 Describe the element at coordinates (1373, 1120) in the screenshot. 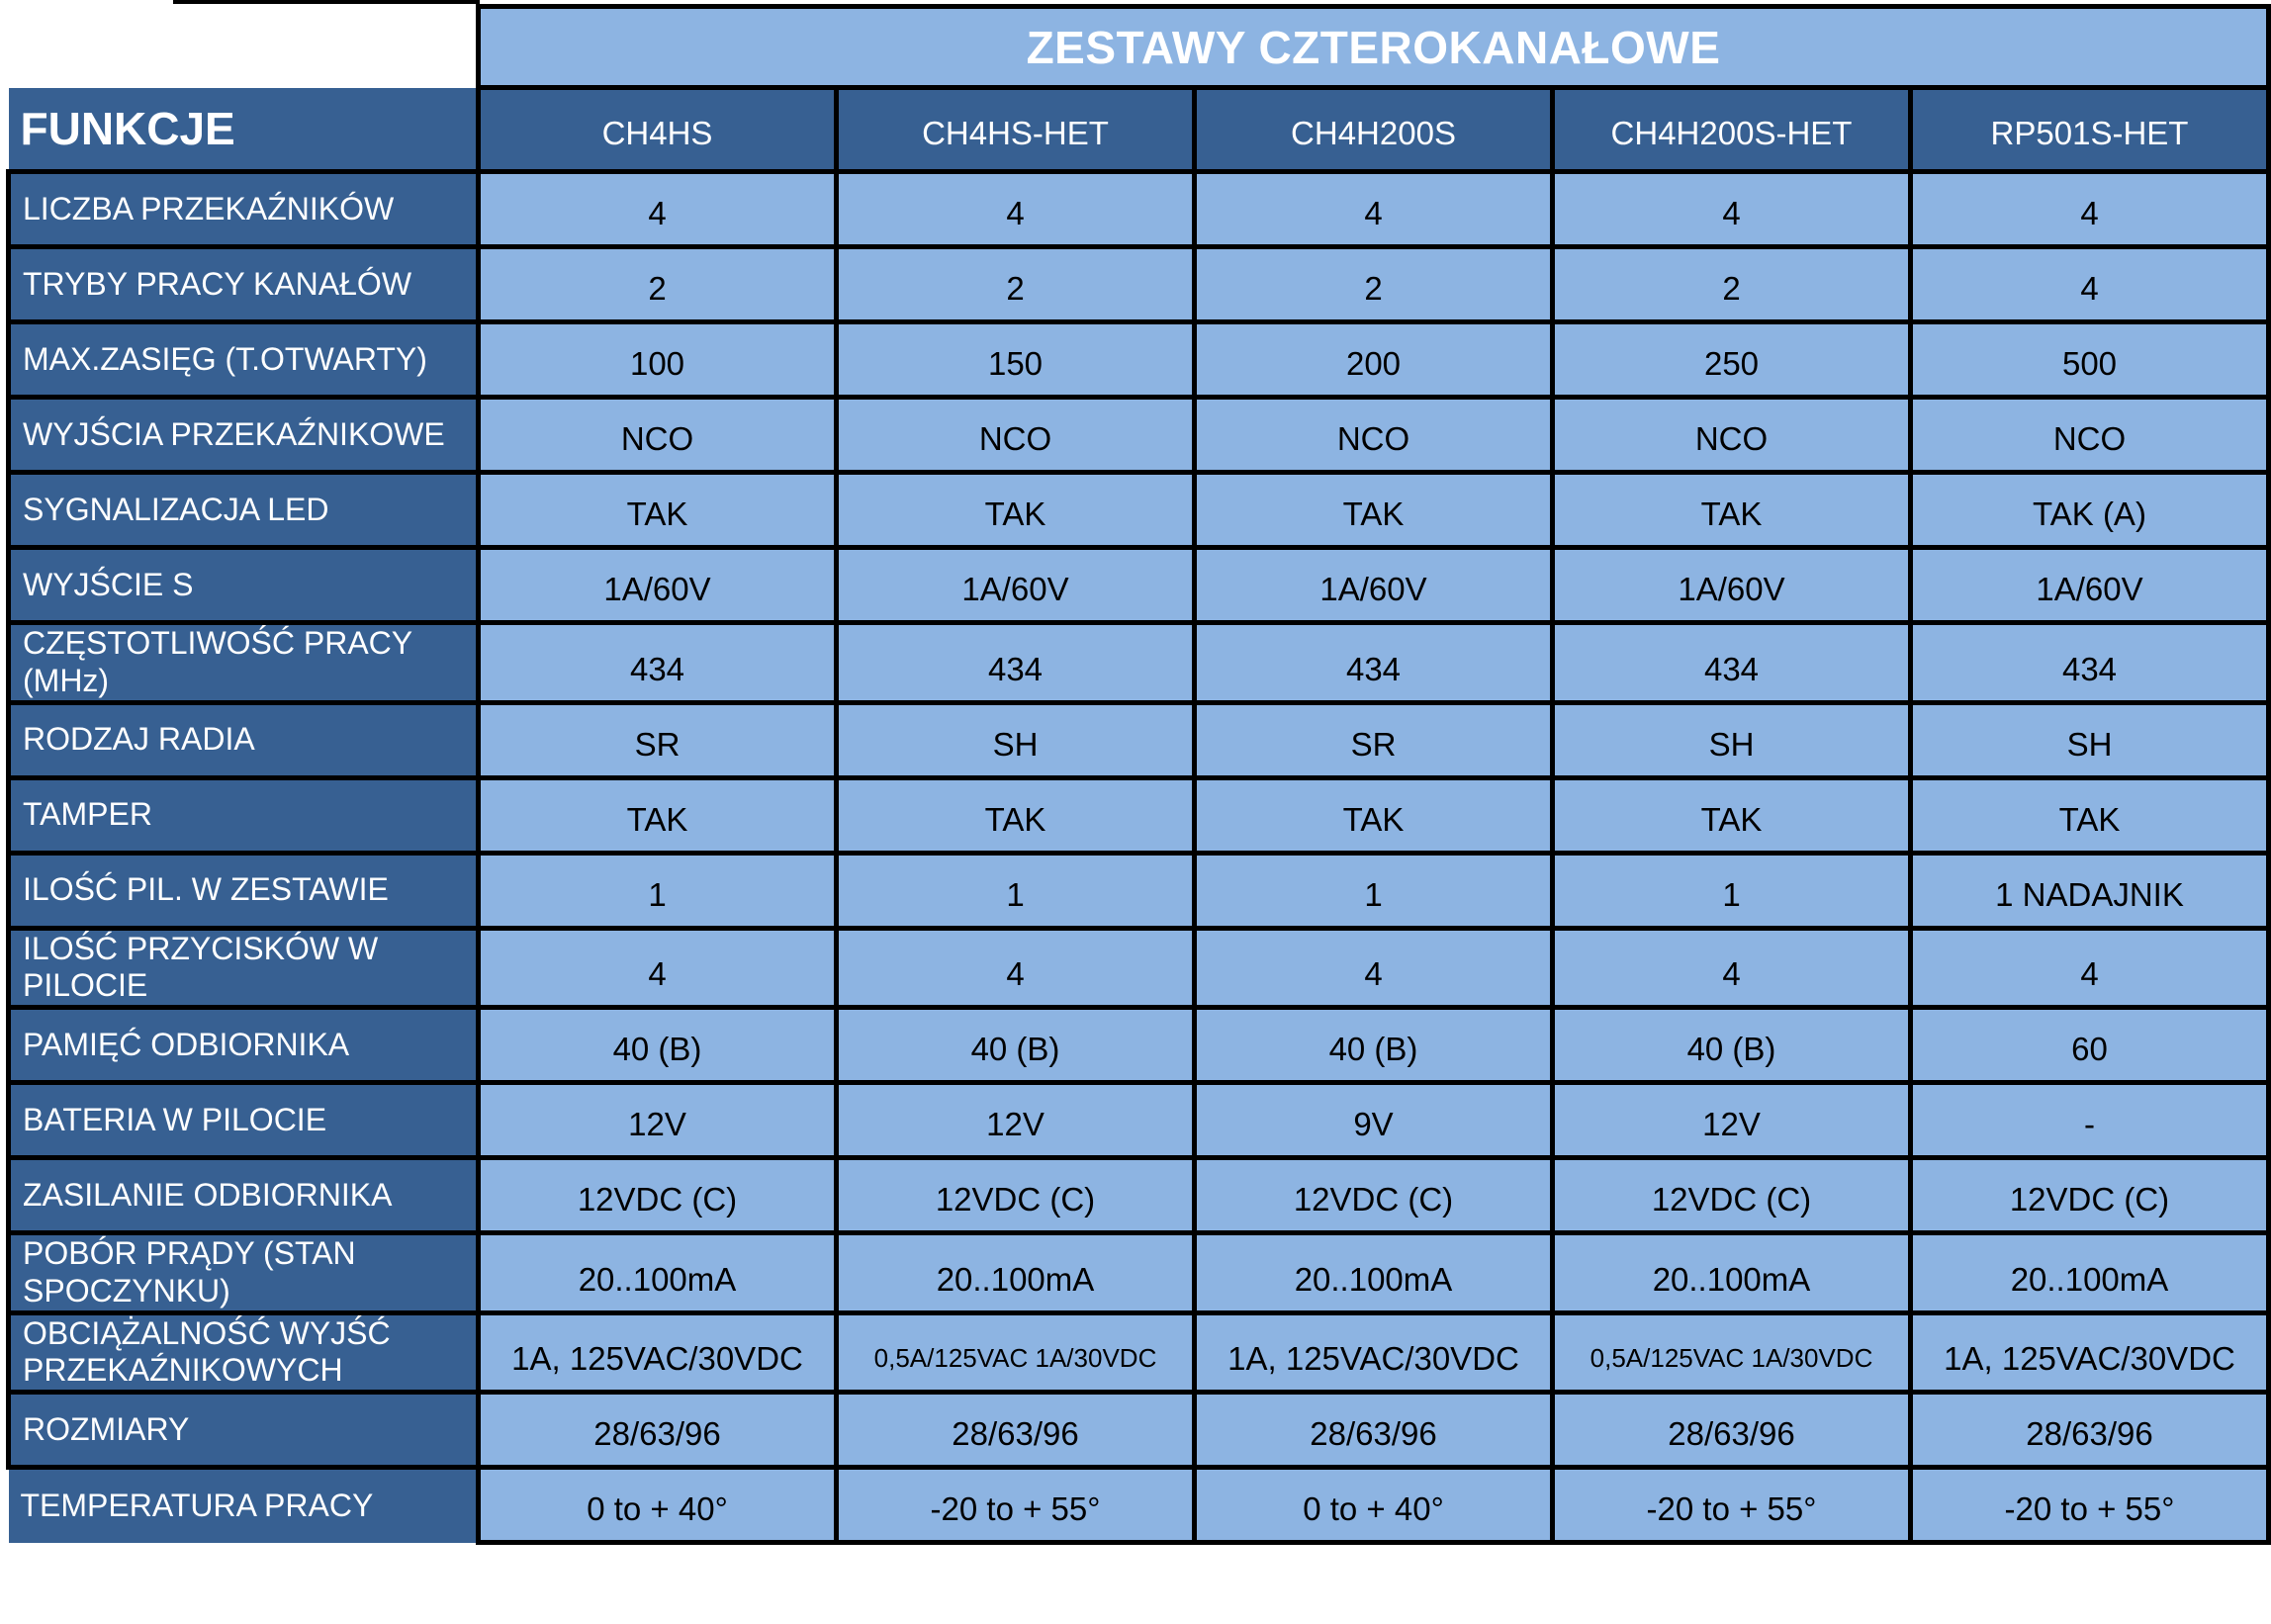

I see `value-cell: 9V` at that location.